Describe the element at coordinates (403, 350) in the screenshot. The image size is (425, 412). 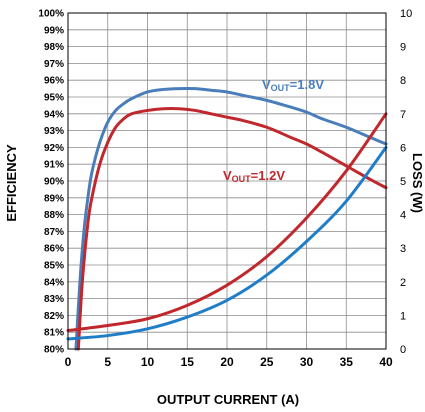
I see `y-right-tick-label: 0` at that location.